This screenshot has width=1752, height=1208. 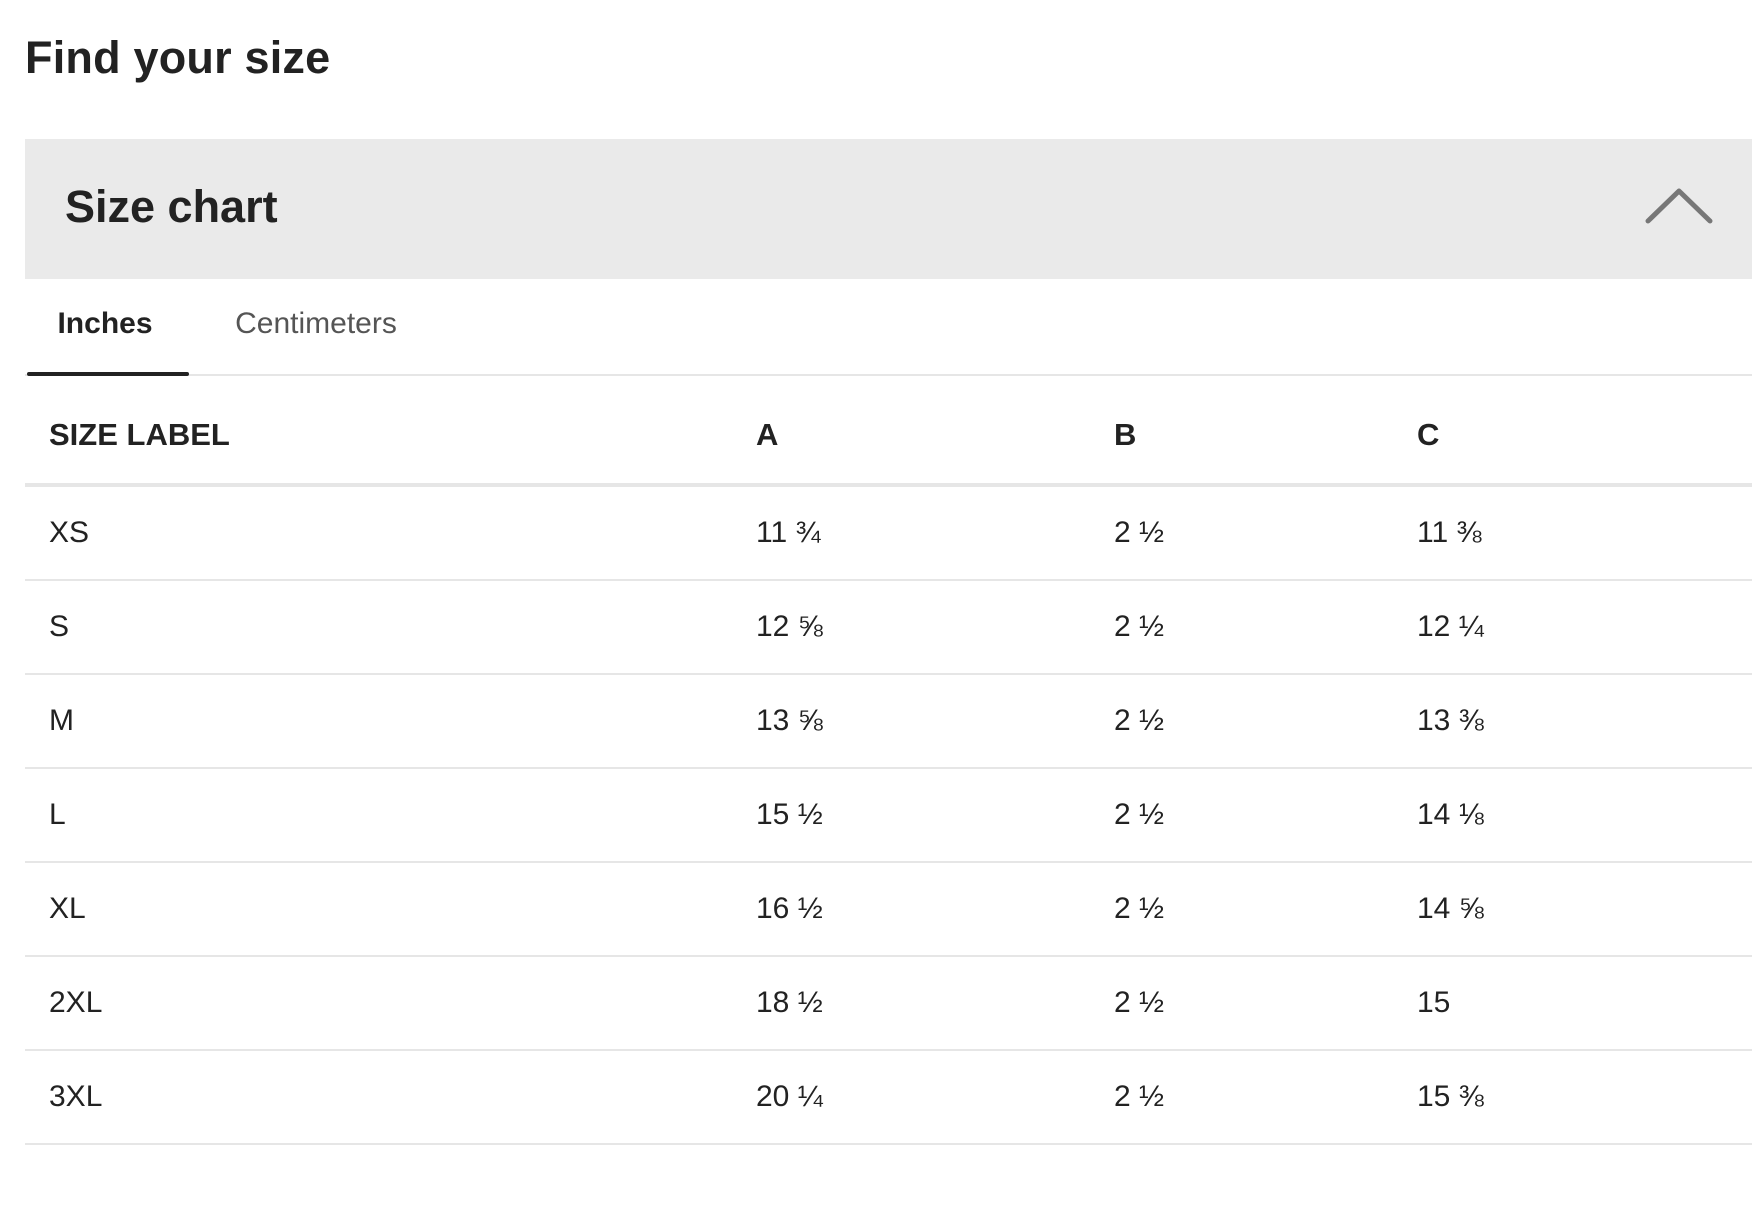 I want to click on measure-a-cell: 20 ¼, so click(x=935, y=1097).